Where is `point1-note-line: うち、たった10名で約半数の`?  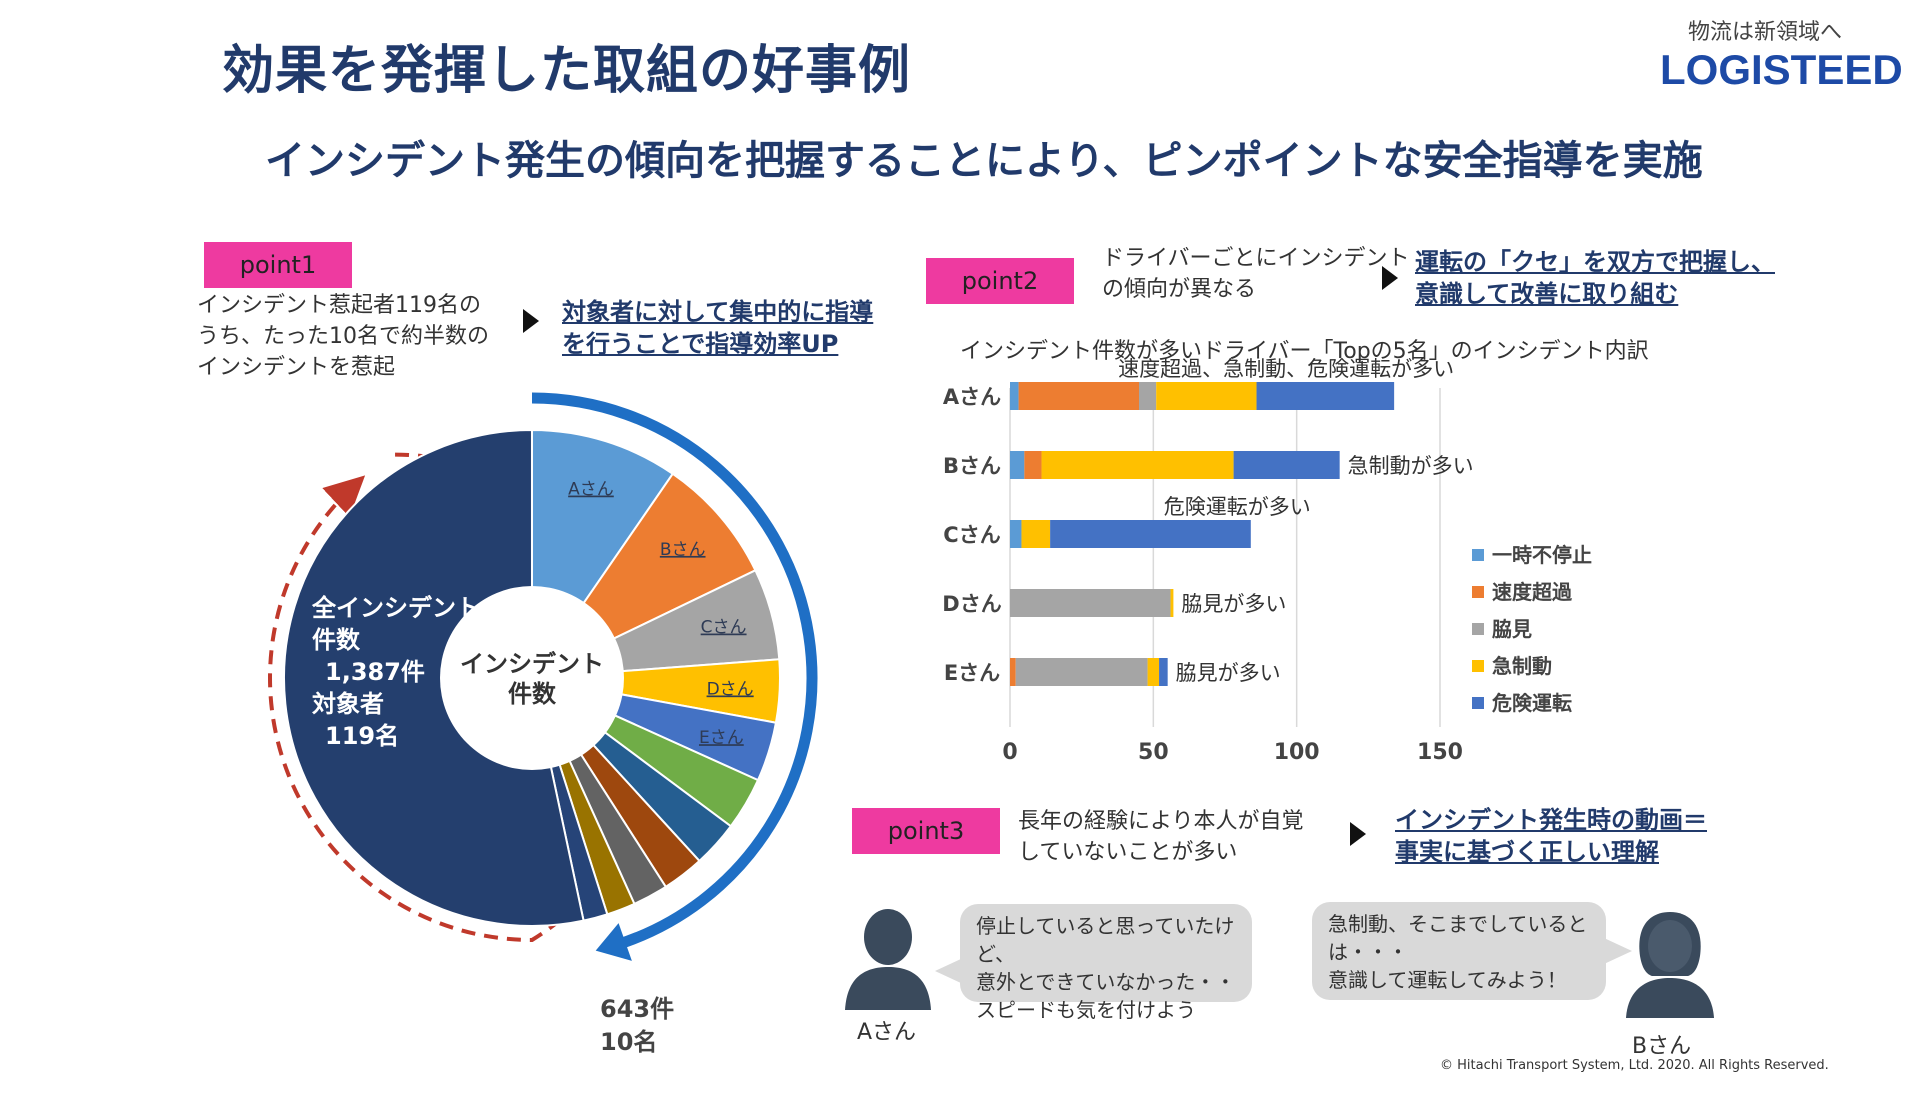
point1-note-line: うち、たった10名で約半数の is located at coordinates (343, 336).